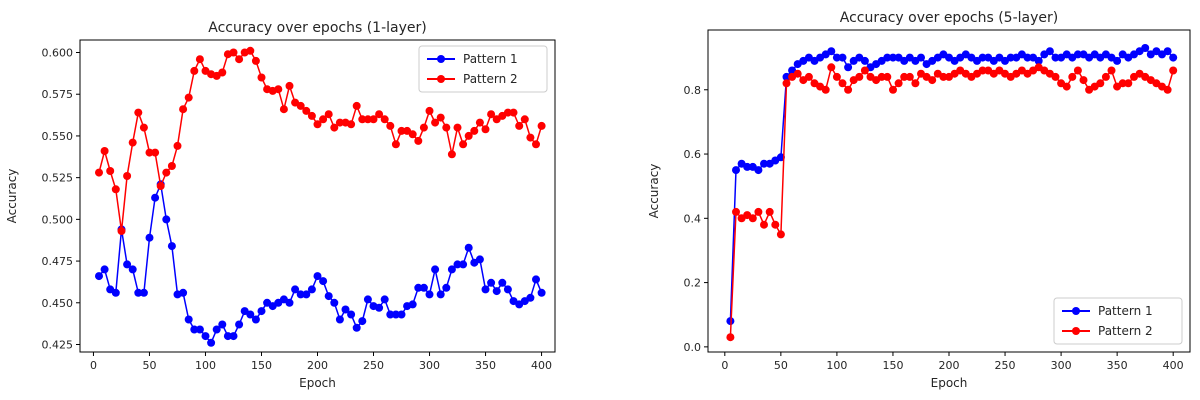 This screenshot has width=1200, height=400. What do you see at coordinates (1117, 365) in the screenshot?
I see `x-tick-label: 350` at bounding box center [1117, 365].